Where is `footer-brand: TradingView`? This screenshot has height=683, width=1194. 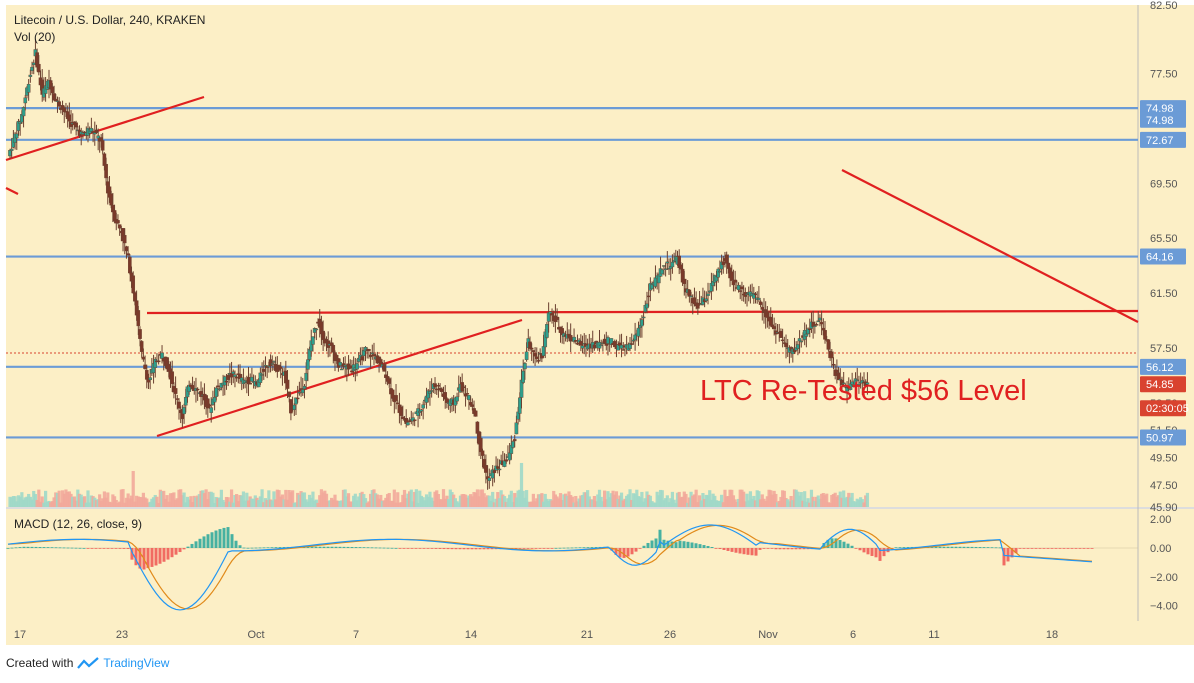
footer-brand: TradingView is located at coordinates (136, 663).